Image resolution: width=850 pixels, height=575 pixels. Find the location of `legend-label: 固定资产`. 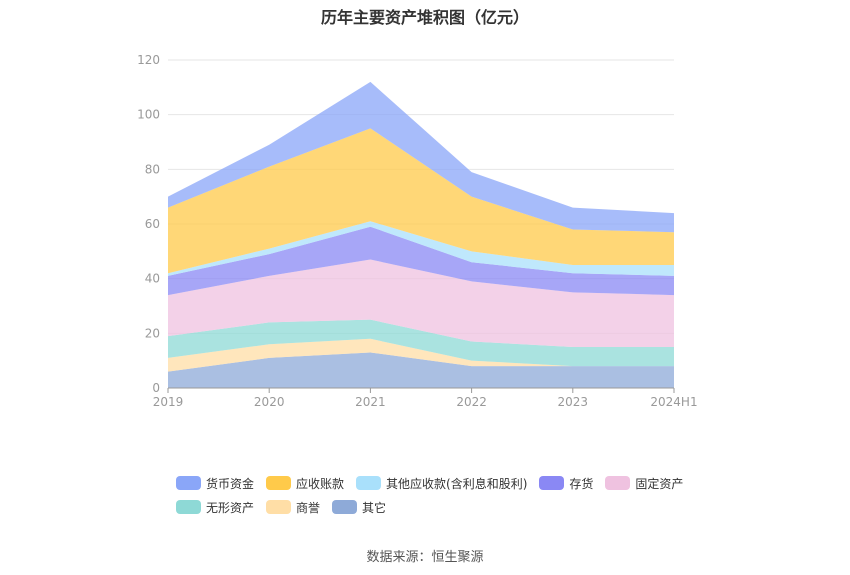

legend-label: 固定资产 is located at coordinates (659, 483).